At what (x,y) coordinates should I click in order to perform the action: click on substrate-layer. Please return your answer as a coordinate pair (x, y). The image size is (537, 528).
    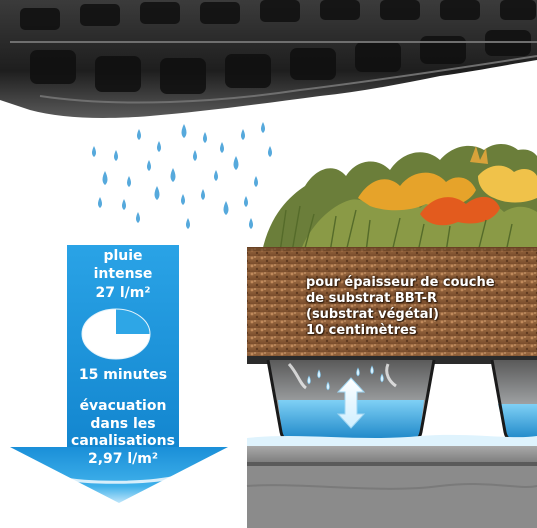
    Looking at the image, I should click on (392, 301).